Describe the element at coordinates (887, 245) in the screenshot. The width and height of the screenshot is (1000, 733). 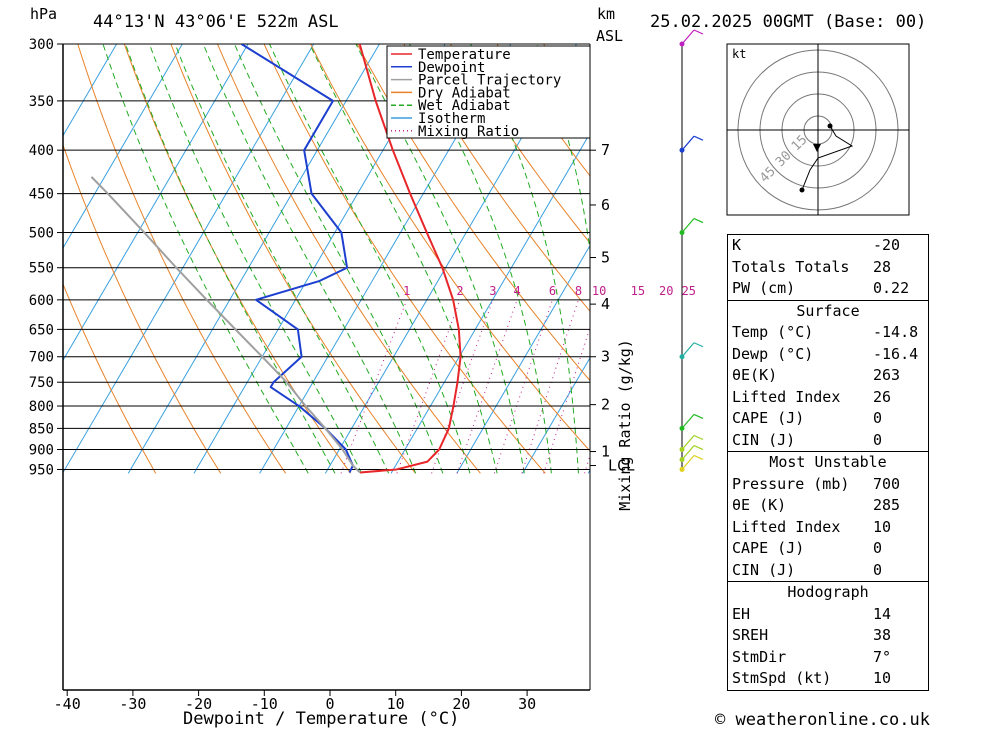
I see `k-index-value: -20` at that location.